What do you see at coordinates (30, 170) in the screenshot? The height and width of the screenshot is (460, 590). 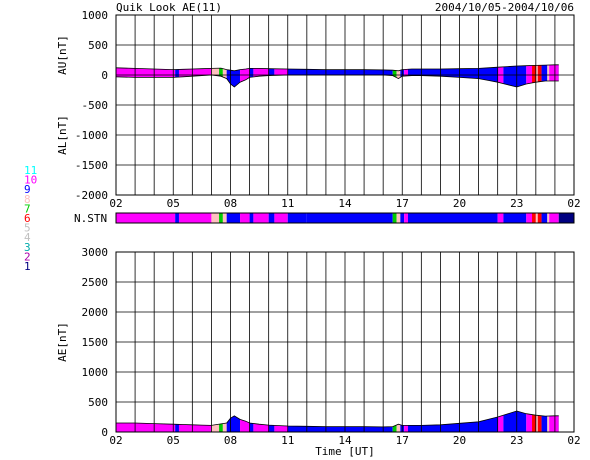 I see `station-legend-item: 11` at bounding box center [30, 170].